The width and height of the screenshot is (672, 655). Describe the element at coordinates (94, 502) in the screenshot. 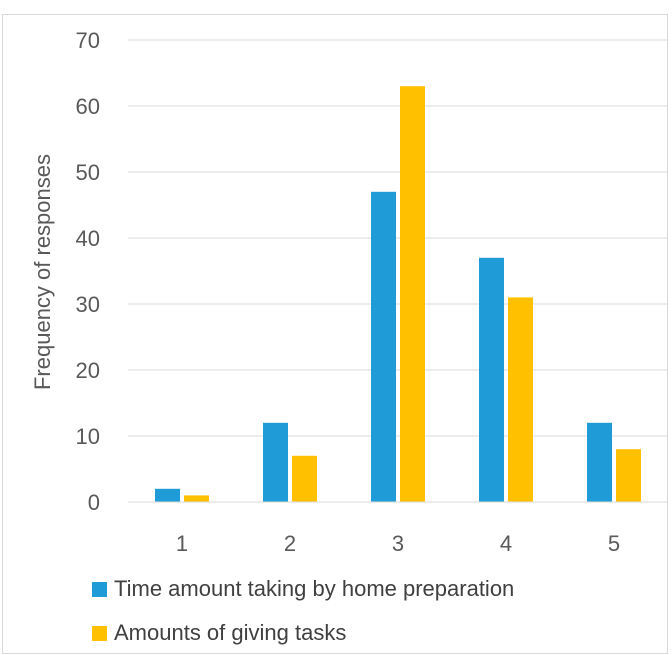

I see `y-tick-label: 0` at that location.